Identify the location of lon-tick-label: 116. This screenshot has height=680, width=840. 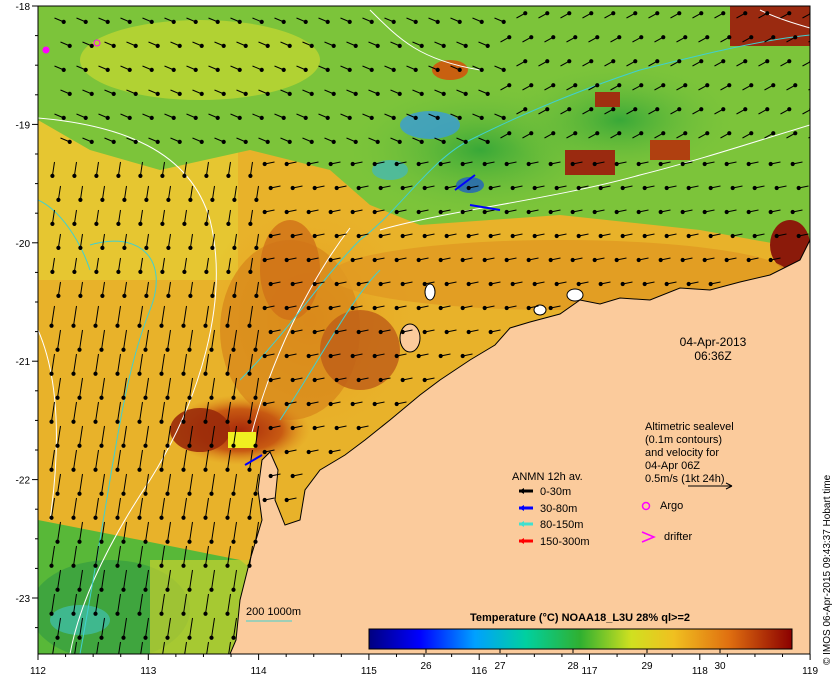
(479, 671).